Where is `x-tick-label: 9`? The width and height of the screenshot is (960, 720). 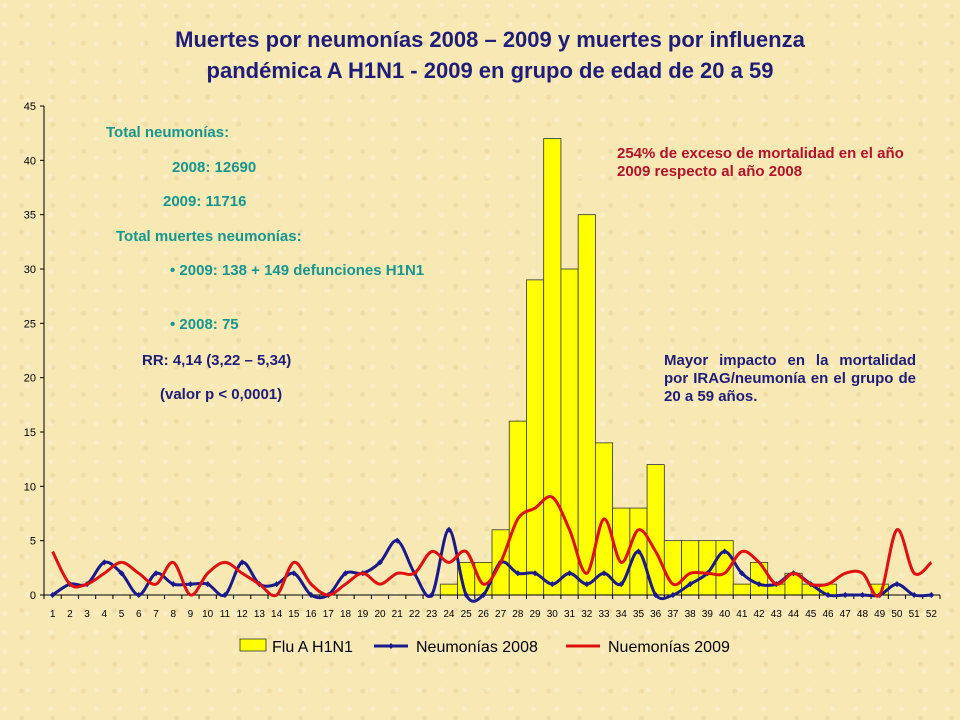 x-tick-label: 9 is located at coordinates (191, 614).